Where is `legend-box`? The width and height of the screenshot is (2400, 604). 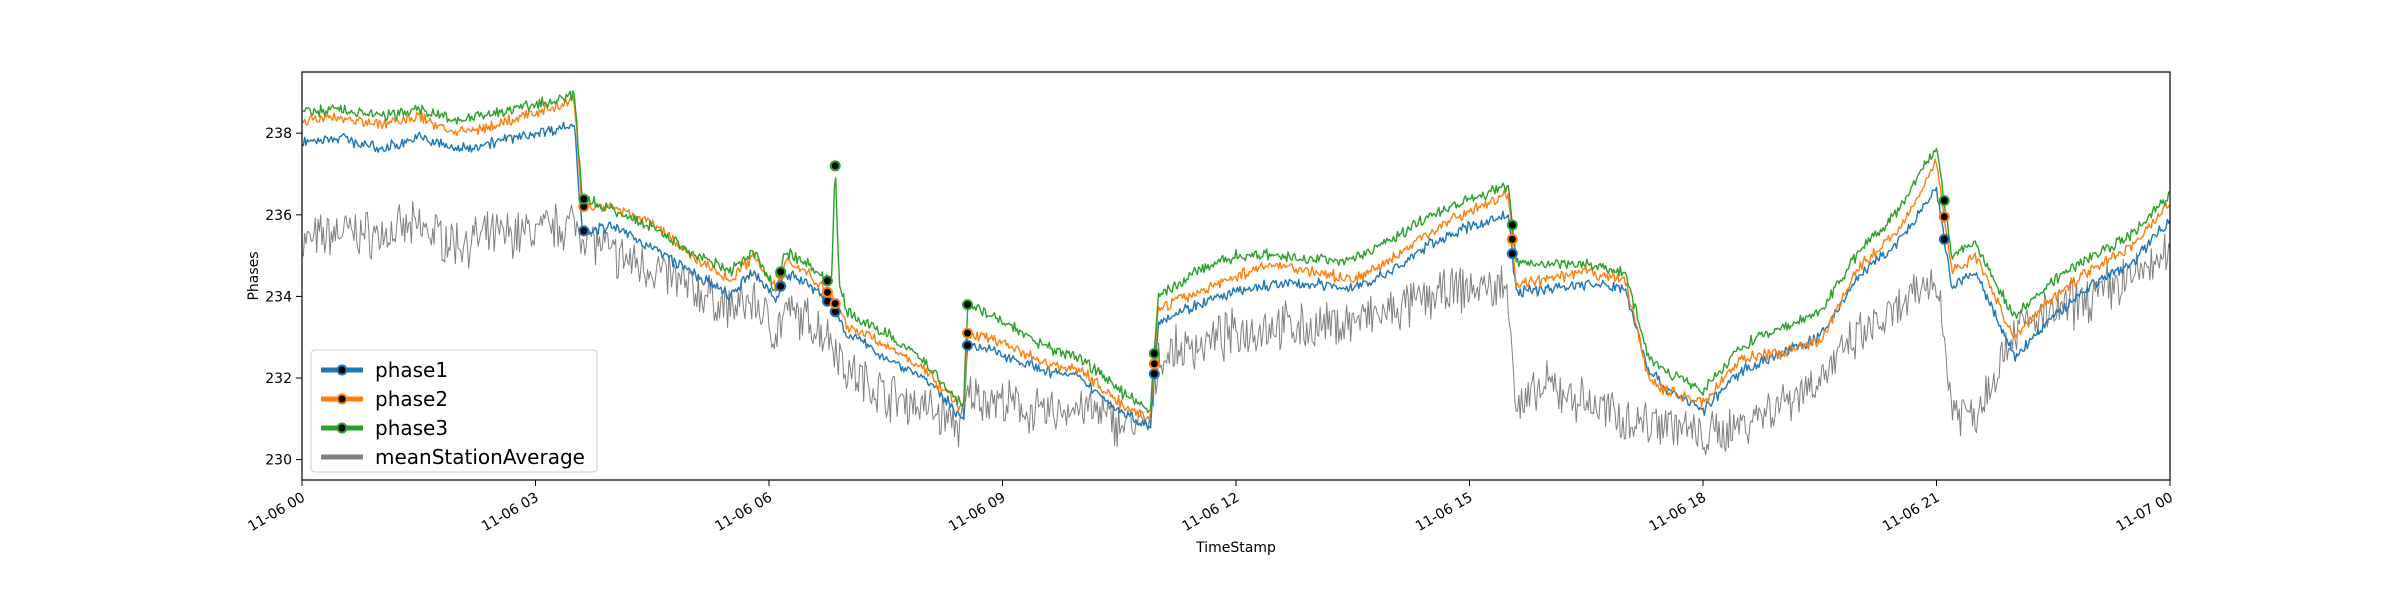 legend-box is located at coordinates (454, 411).